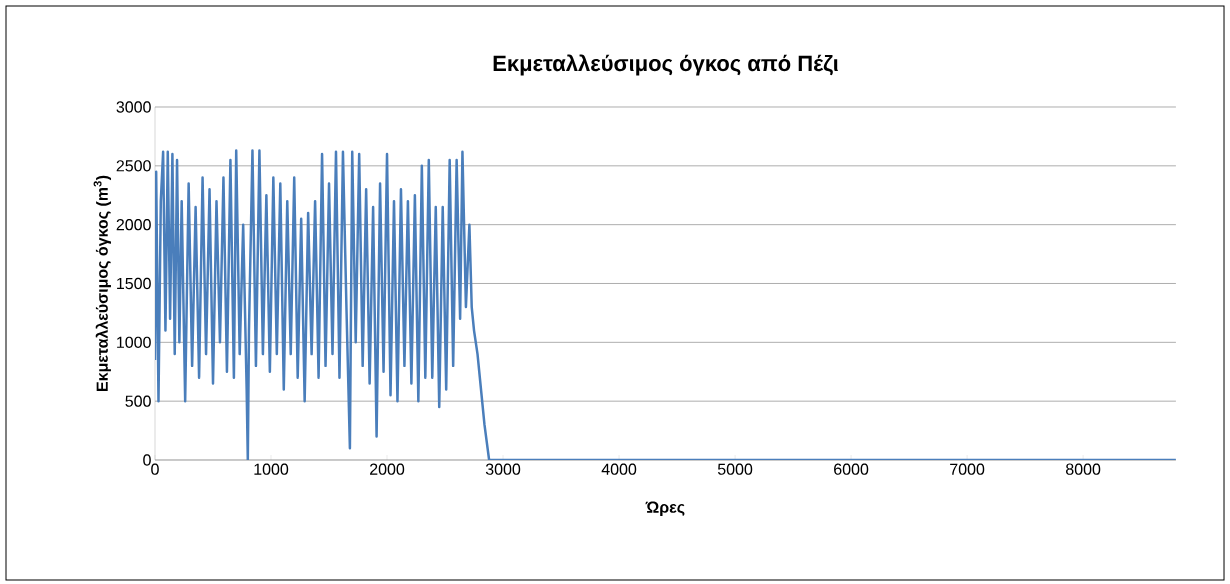  I want to click on x-tick-label: 7000, so click(967, 469).